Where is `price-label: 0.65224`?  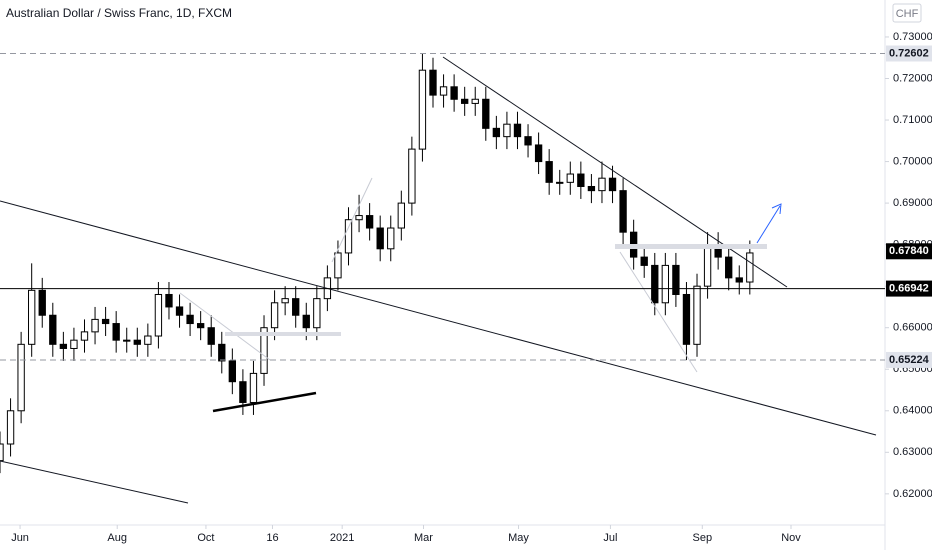 price-label: 0.65224 is located at coordinates (909, 360).